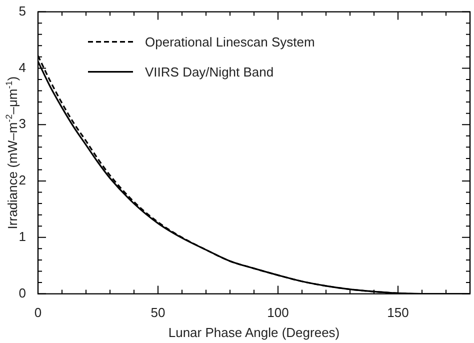  I want to click on y-tick-label: 2, so click(22, 180).